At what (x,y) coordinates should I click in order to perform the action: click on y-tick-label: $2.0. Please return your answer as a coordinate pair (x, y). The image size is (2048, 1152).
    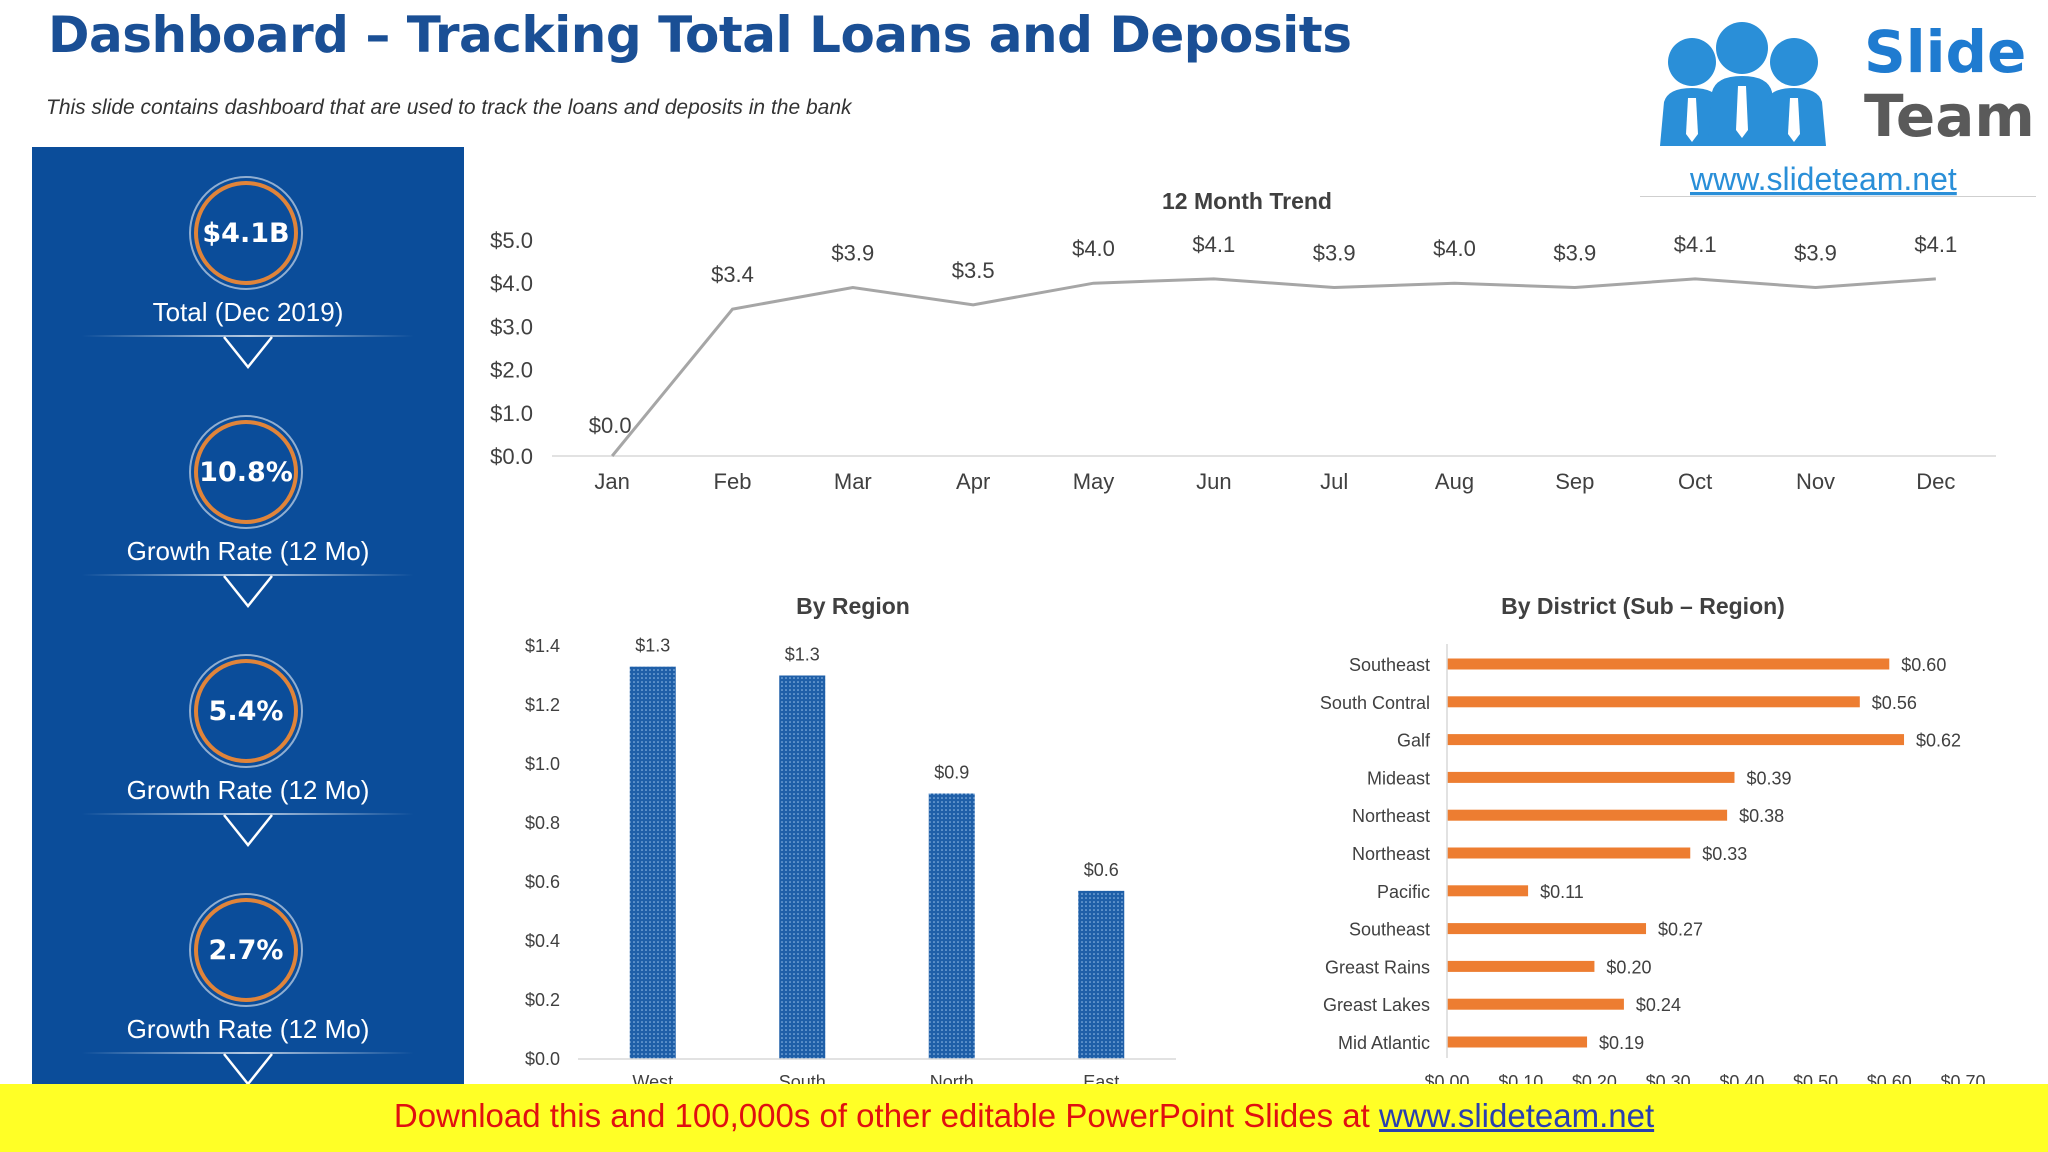
    Looking at the image, I should click on (511, 370).